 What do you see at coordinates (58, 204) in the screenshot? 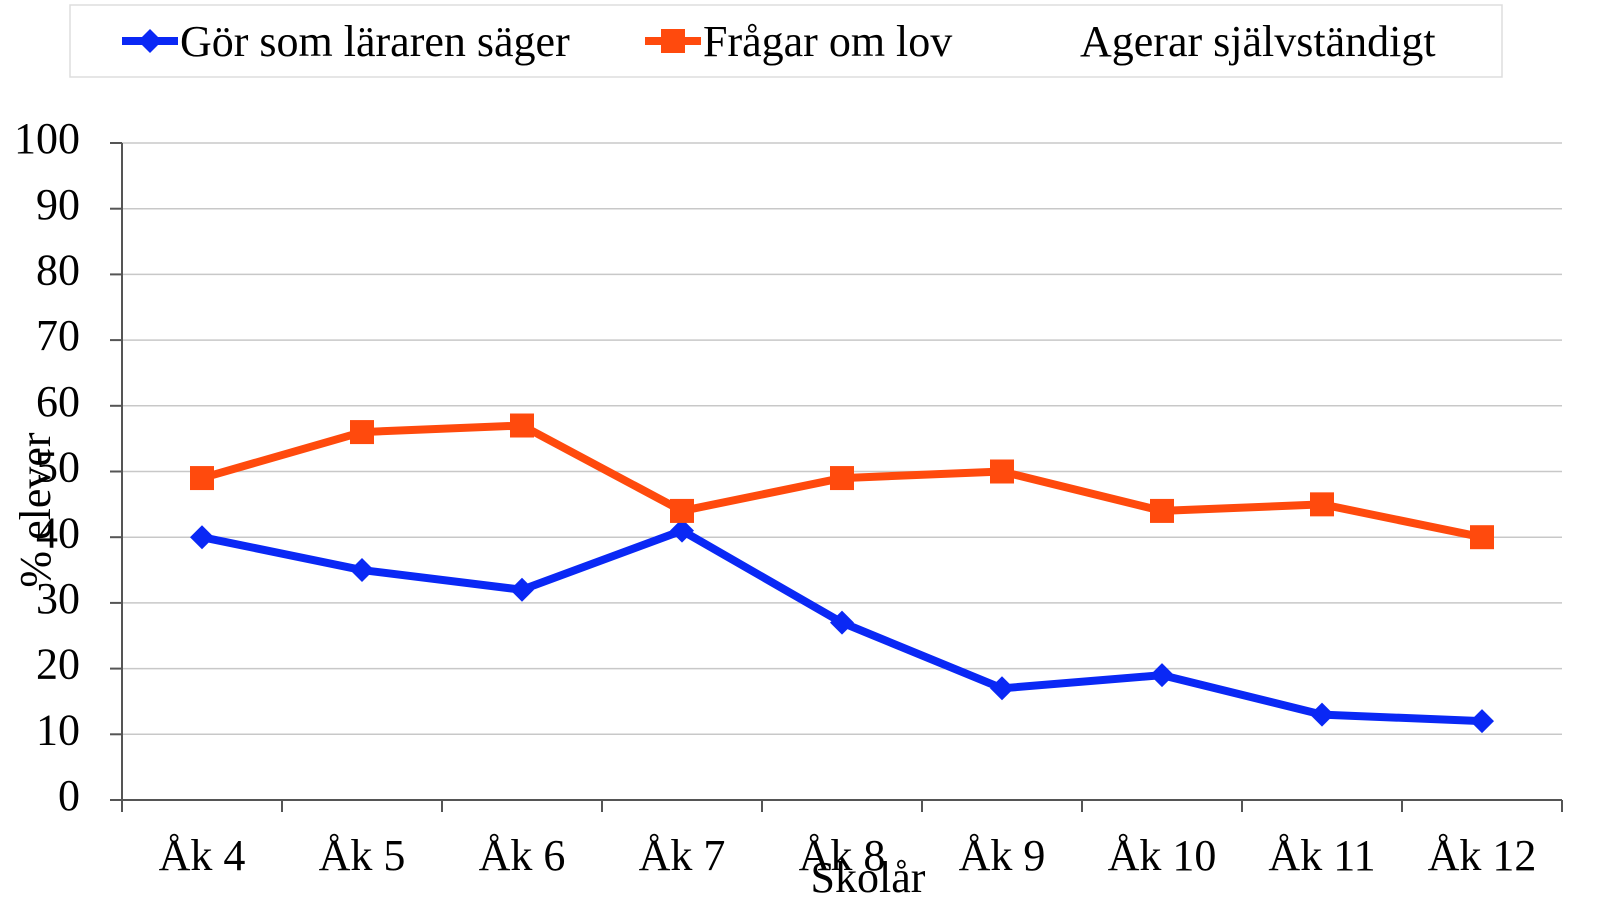
I see `y-tick-label: 90` at bounding box center [58, 204].